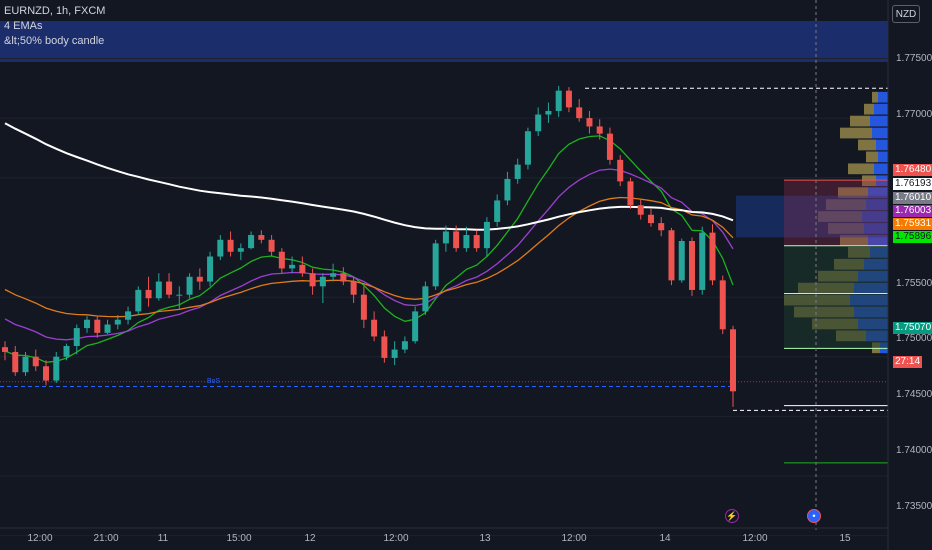  What do you see at coordinates (310, 538) in the screenshot?
I see `x-tick: 12` at bounding box center [310, 538].